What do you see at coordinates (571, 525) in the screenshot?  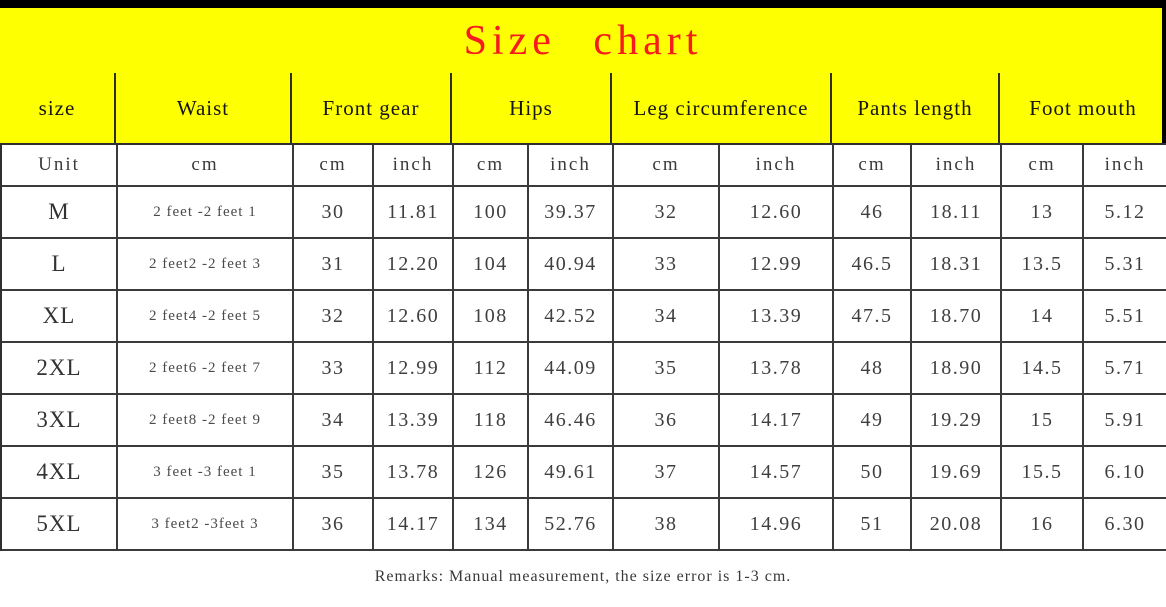 I see `value-cell: 52.76` at bounding box center [571, 525].